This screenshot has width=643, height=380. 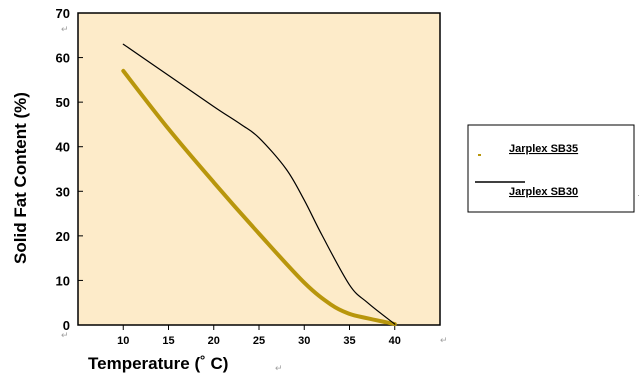 I want to click on y-tick-label: 70, so click(x=63, y=13).